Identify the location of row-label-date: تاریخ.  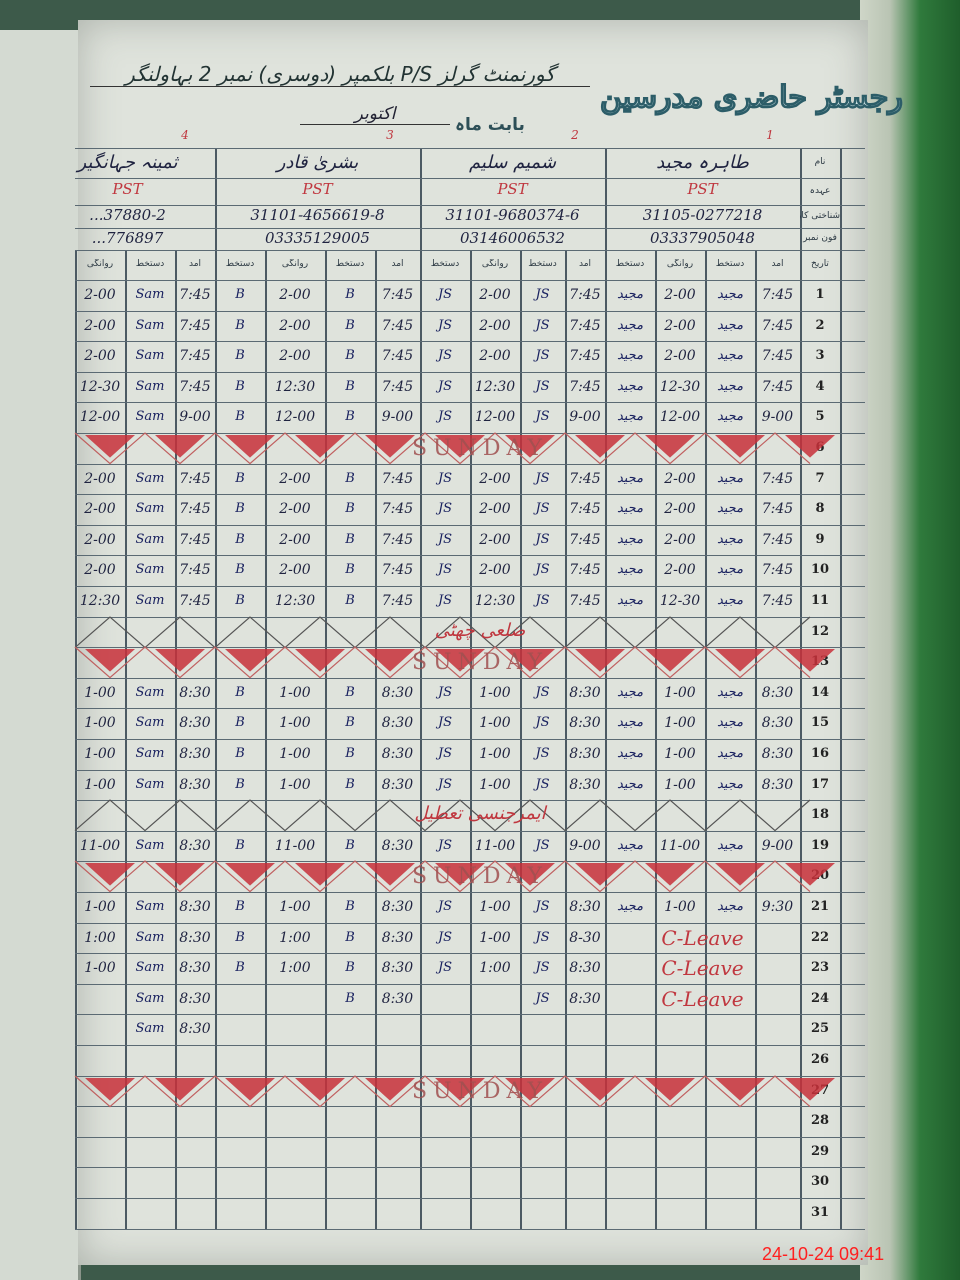
(820, 264).